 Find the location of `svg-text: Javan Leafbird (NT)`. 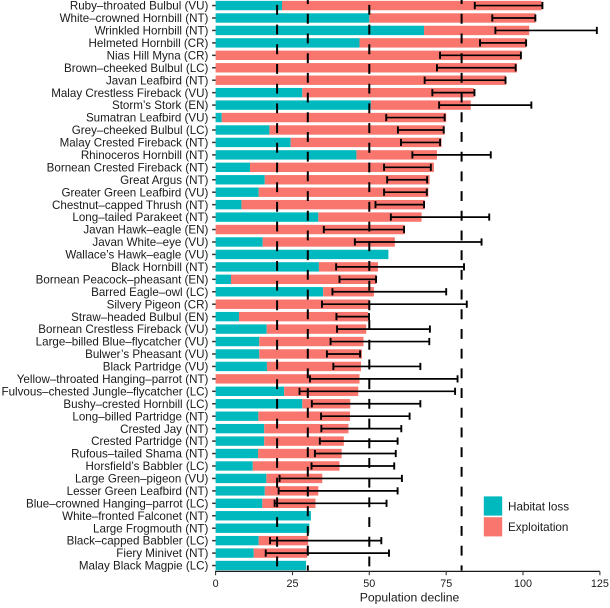

svg-text: Javan Leafbird (NT) is located at coordinates (157, 80).